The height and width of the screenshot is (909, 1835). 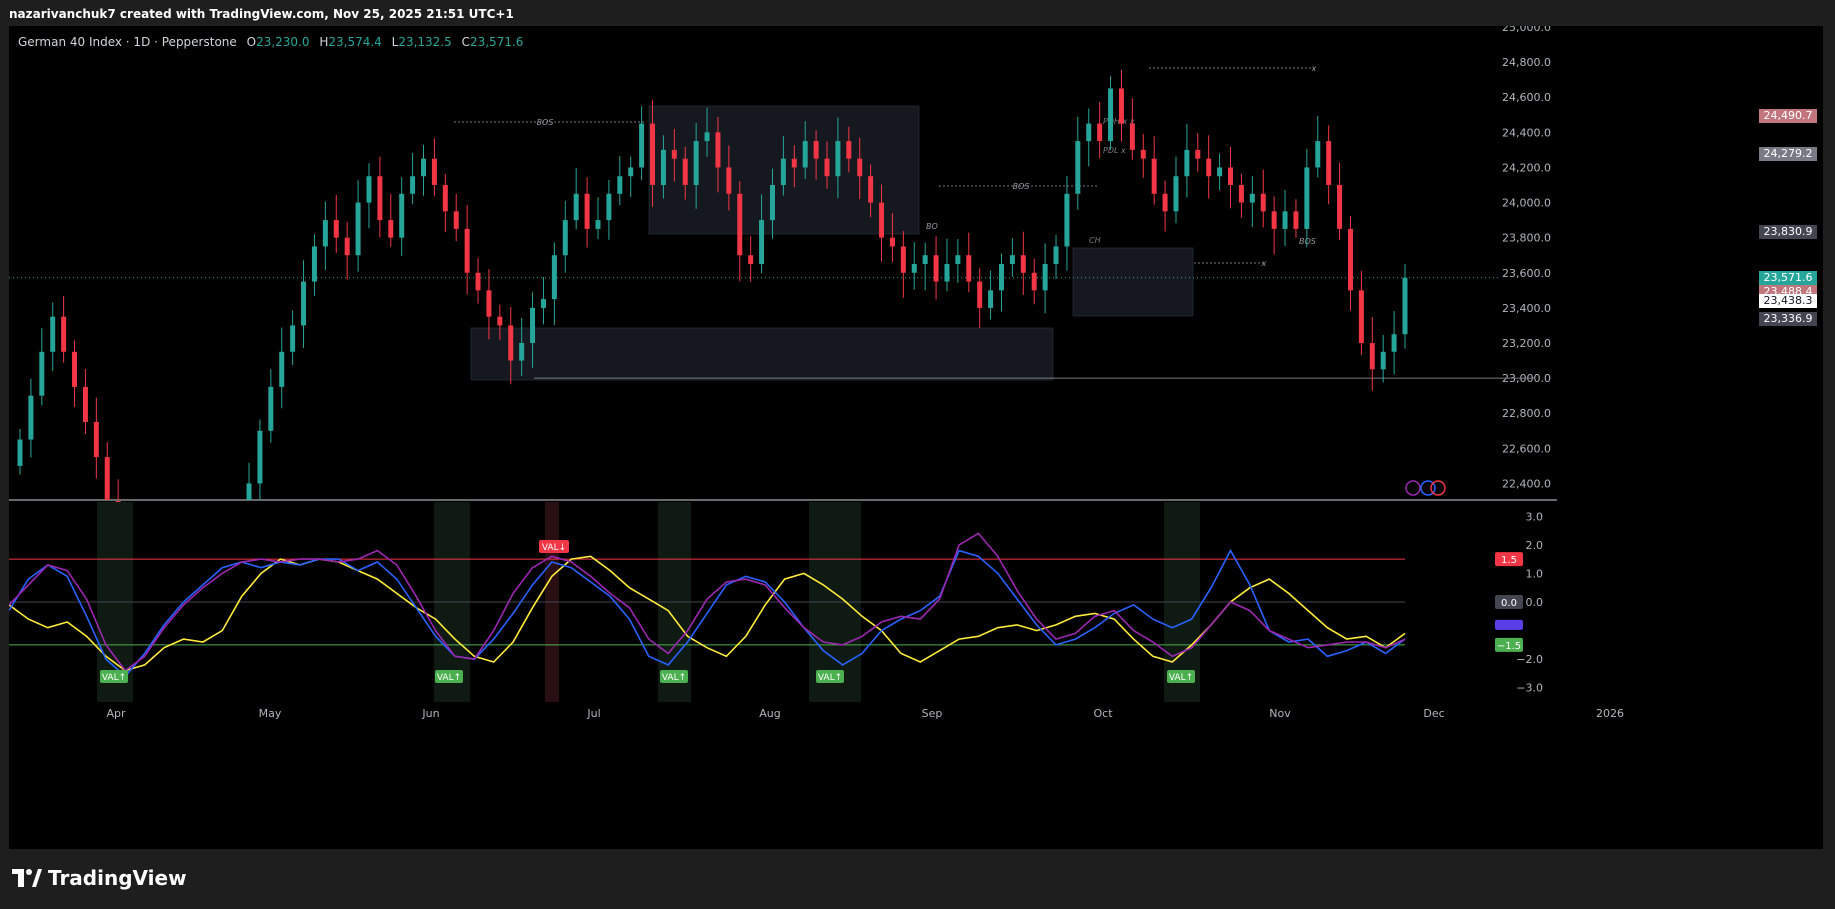 What do you see at coordinates (117, 878) in the screenshot?
I see `brand-text: TradingView` at bounding box center [117, 878].